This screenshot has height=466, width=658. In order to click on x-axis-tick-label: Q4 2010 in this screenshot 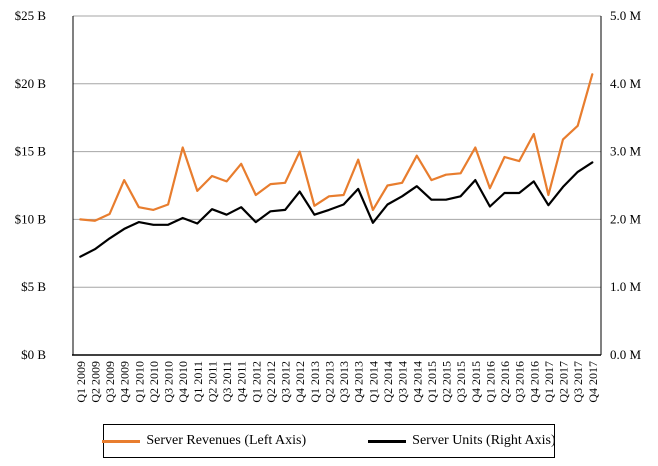, I will do `click(183, 382)`.